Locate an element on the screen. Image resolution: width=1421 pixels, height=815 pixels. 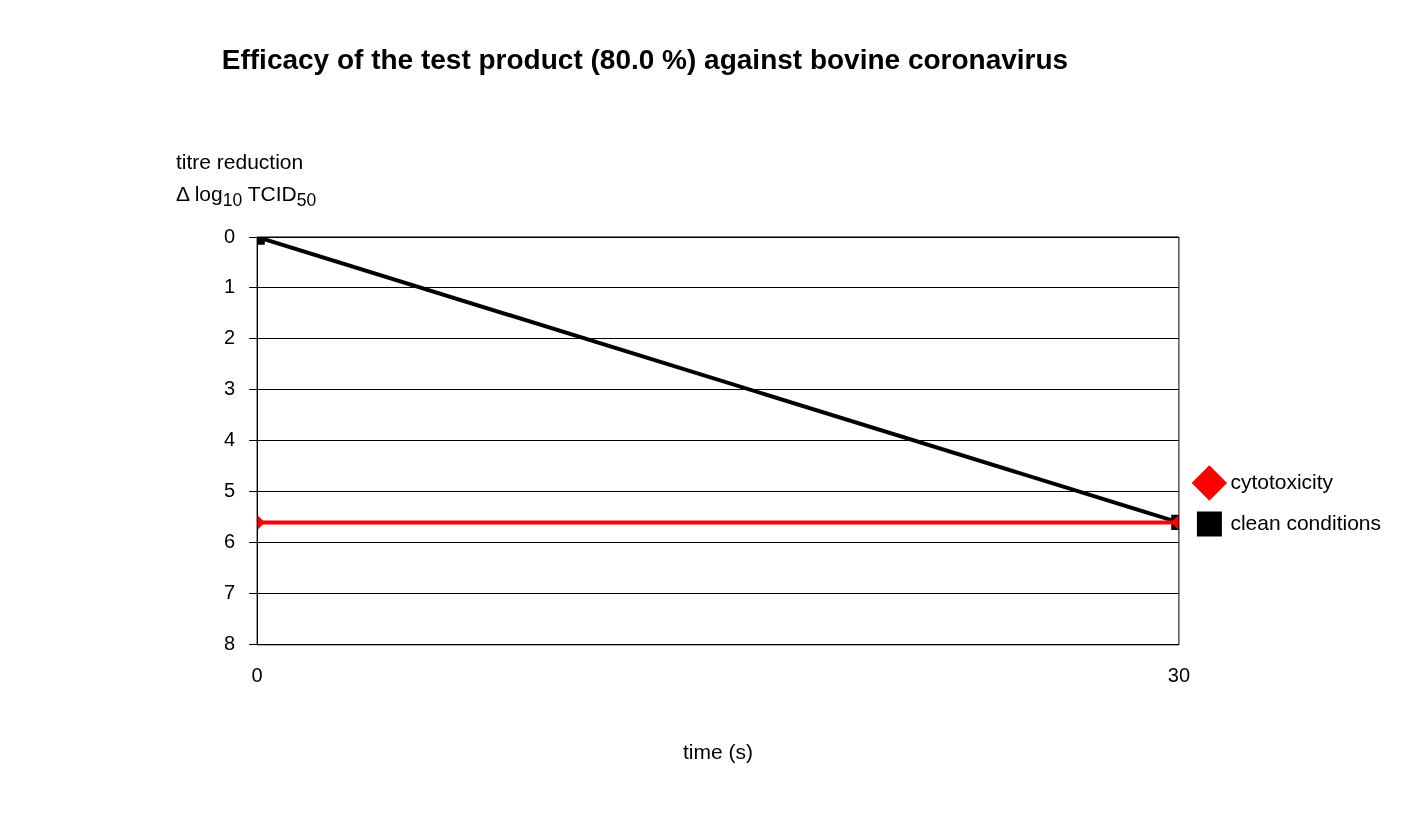
legend-label: cytotoxicity is located at coordinates (1282, 481).